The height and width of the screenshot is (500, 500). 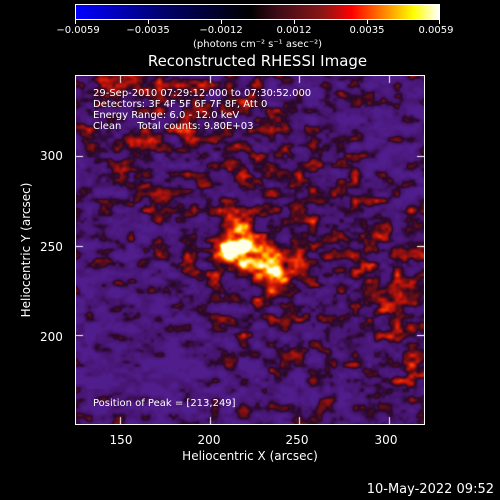 I want to click on y-tick-label: 200, so click(x=51, y=337).